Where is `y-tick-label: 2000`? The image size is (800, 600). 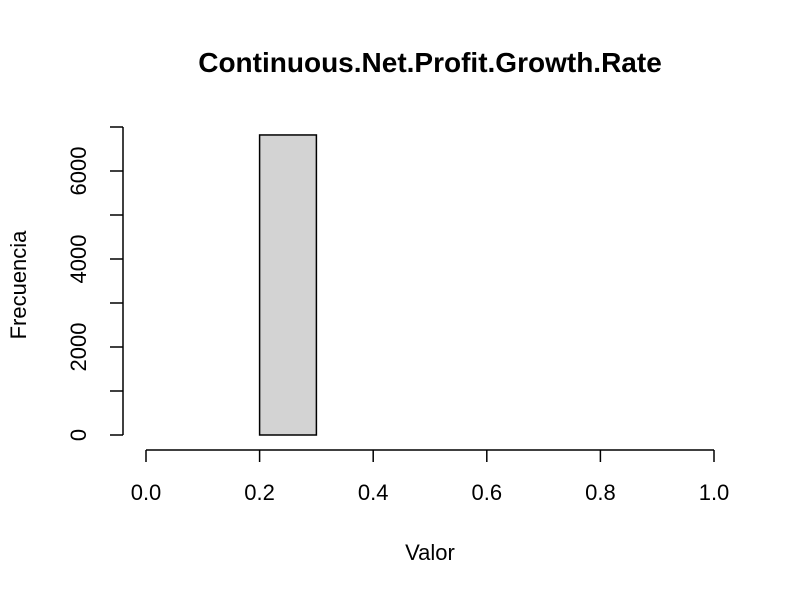 y-tick-label: 2000 is located at coordinates (78, 347).